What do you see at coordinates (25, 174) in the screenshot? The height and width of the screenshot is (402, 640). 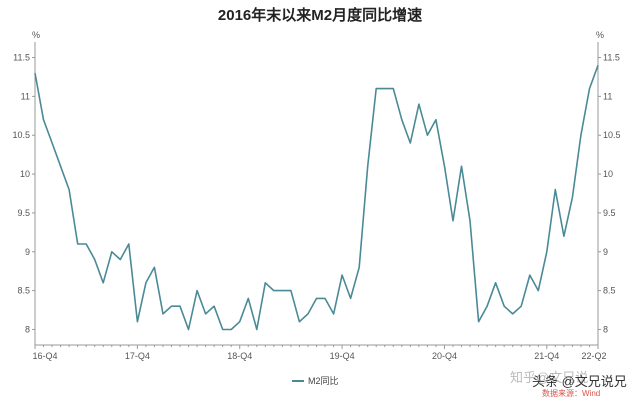 I see `y-tick-label-left: 10` at bounding box center [25, 174].